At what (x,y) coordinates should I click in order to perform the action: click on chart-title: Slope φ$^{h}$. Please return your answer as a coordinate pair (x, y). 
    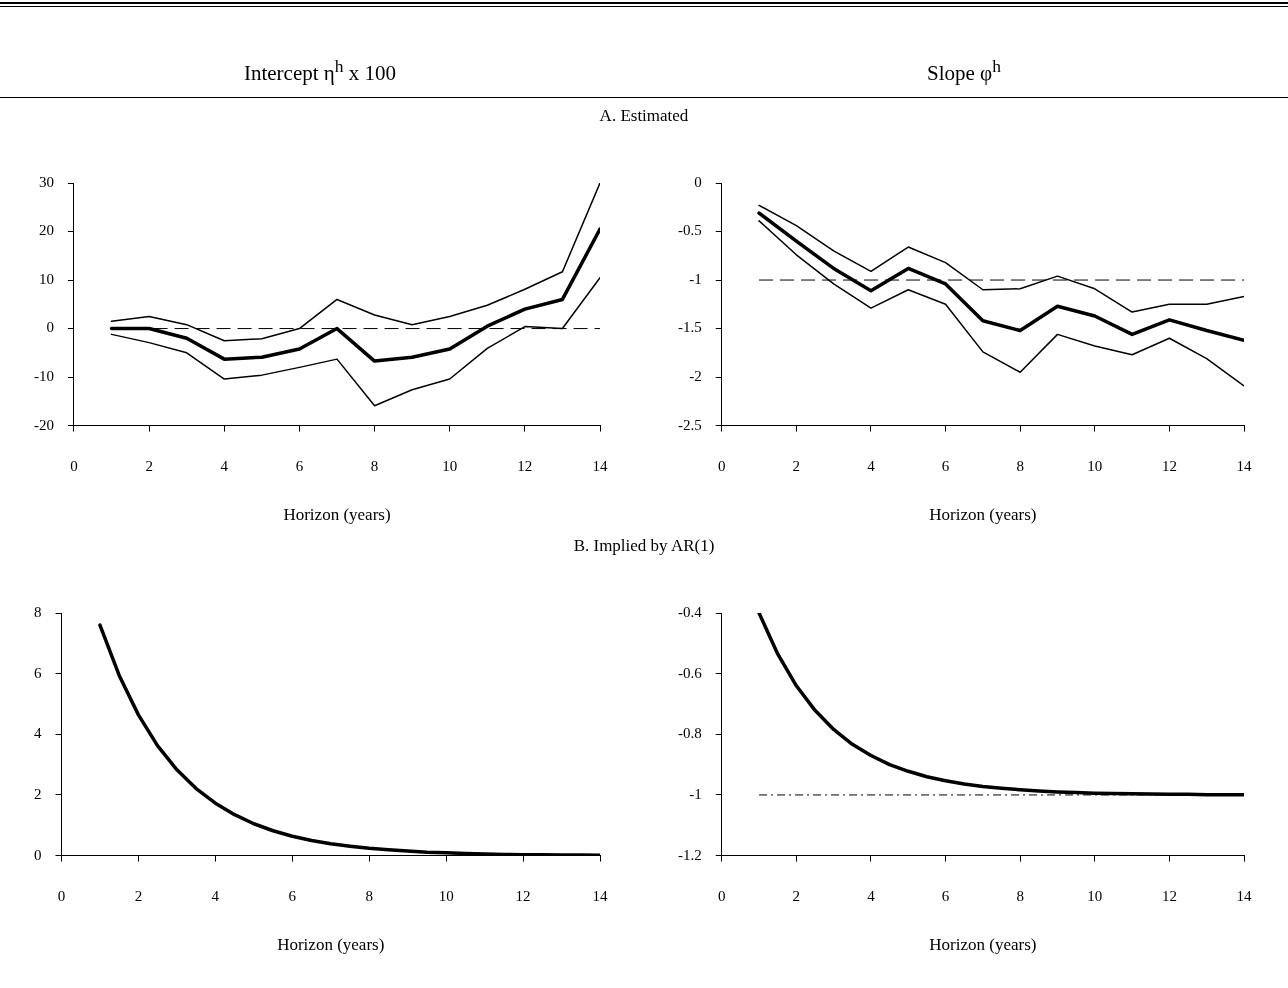
    Looking at the image, I should click on (964, 71).